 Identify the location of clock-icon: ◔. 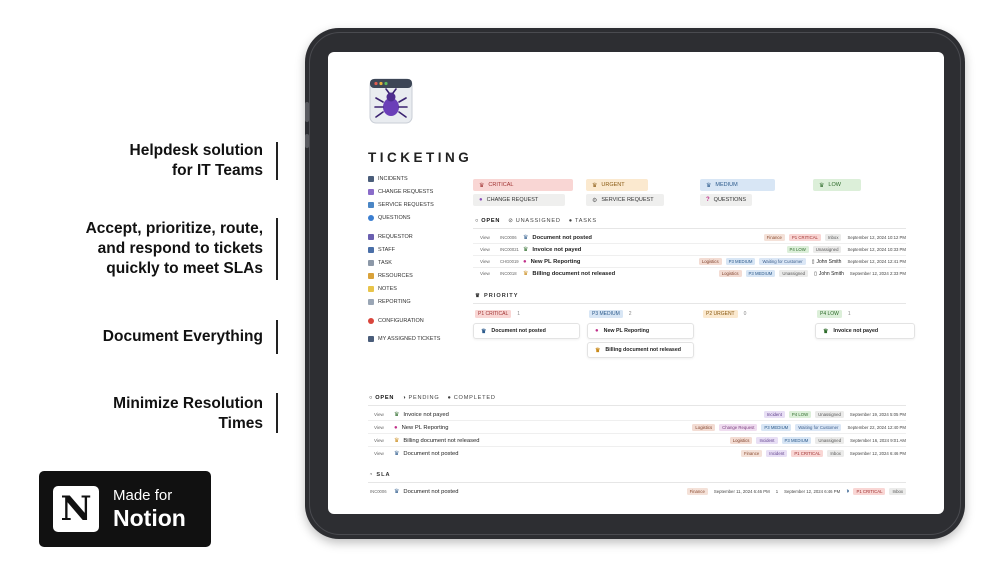
(371, 475).